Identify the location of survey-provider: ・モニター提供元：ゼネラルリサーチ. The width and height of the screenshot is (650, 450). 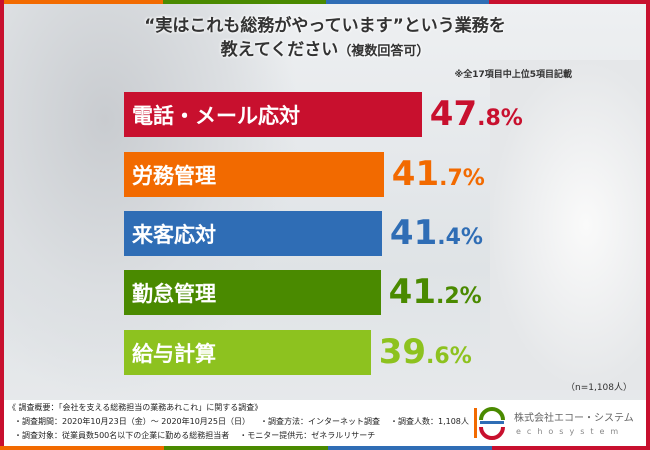
(307, 435).